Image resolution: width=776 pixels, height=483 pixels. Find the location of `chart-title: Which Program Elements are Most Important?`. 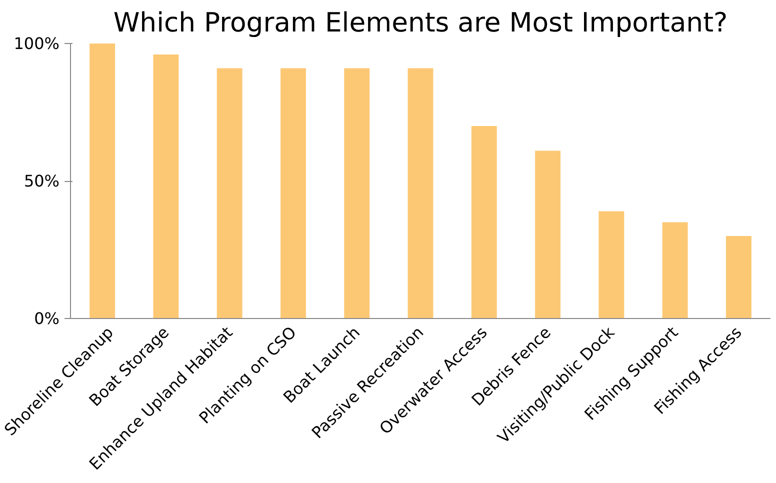

chart-title: Which Program Elements are Most Important? is located at coordinates (420, 23).